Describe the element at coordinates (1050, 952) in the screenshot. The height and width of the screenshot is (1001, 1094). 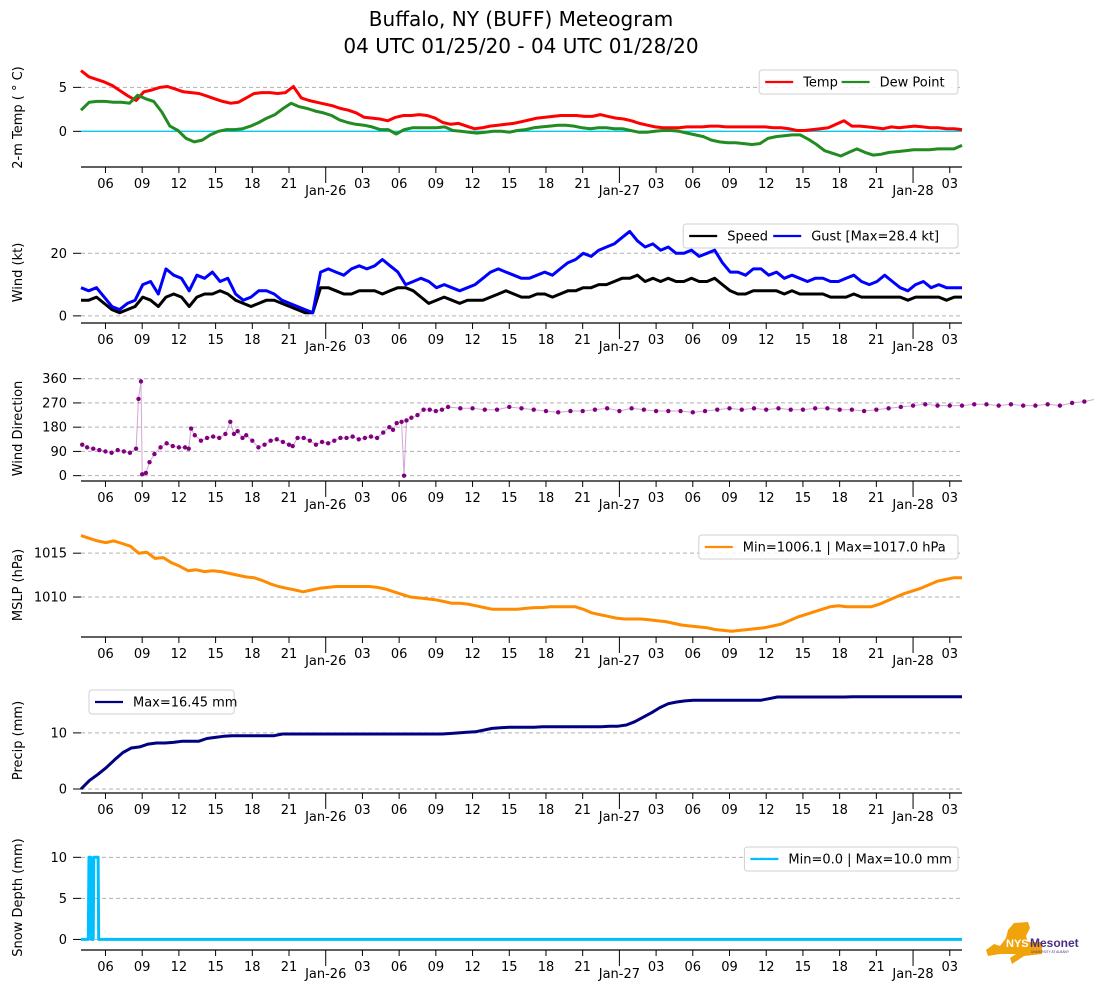
I see `logo-subtitle-text: UNIVERSITY AT ALBANY` at that location.